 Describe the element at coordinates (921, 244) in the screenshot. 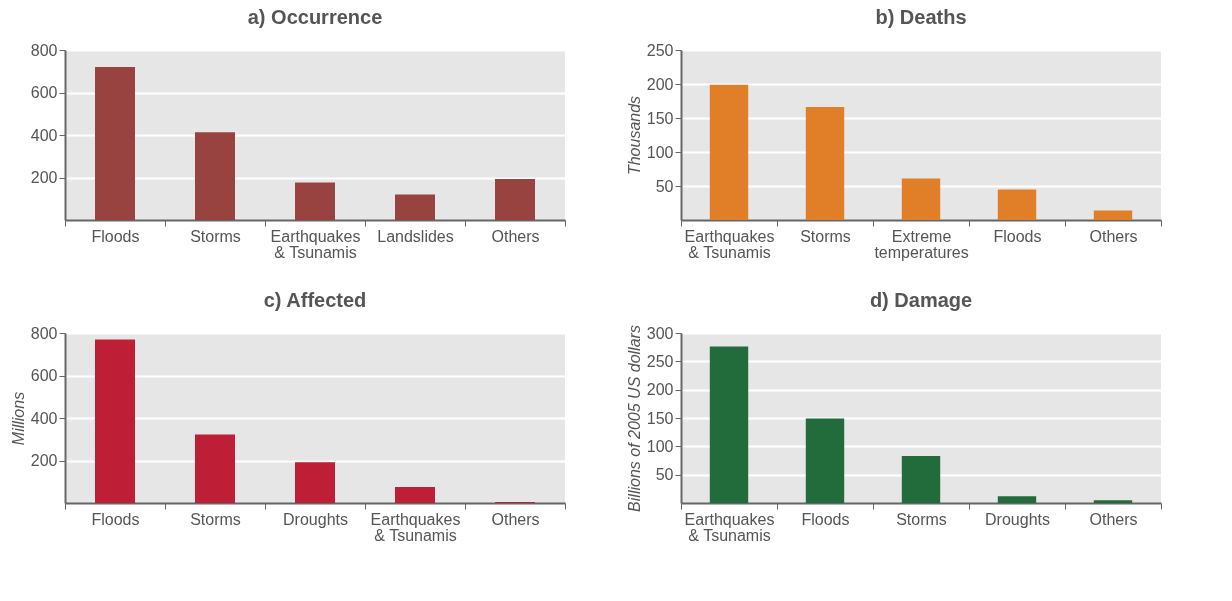

I see `x-tick-label: Extreme temperatures` at that location.